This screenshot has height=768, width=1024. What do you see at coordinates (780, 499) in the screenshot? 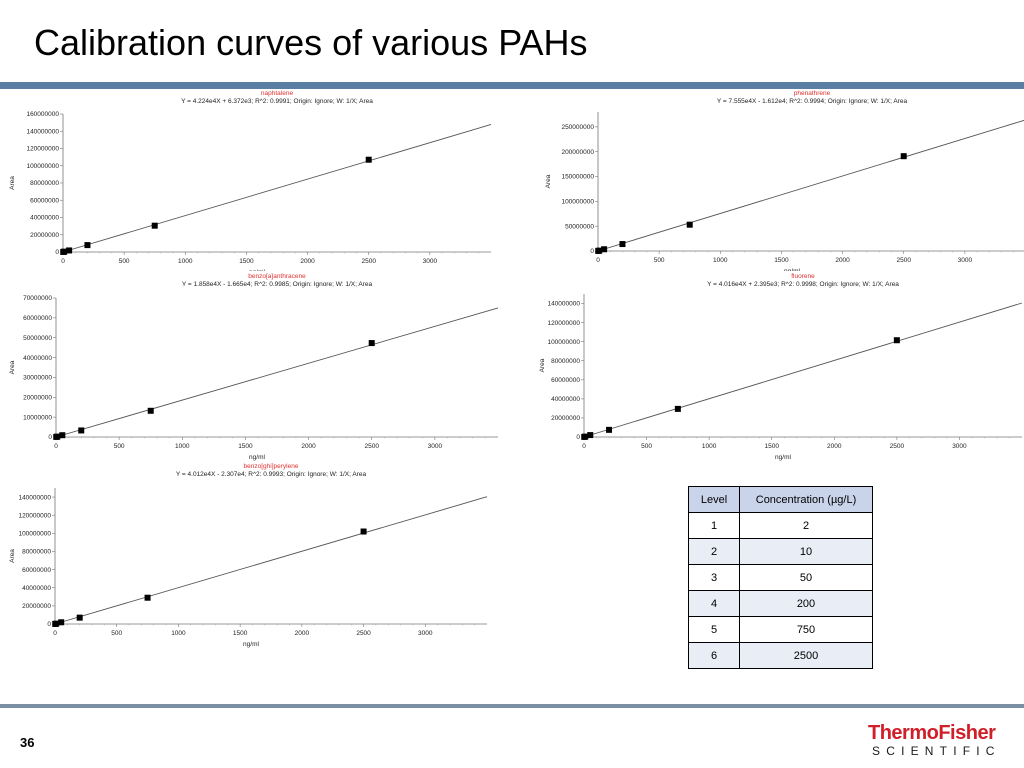
I see `table-header-row: Level Concentration (µg/L)` at bounding box center [780, 499].